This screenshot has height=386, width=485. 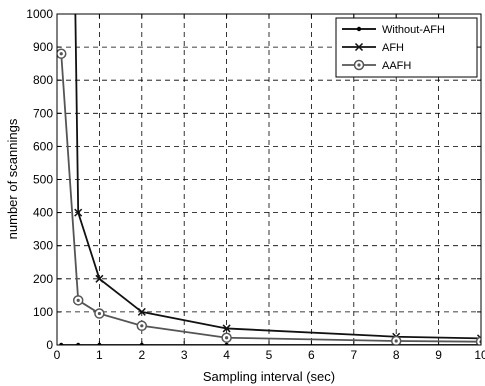 I want to click on x-tick-label: 4, so click(x=226, y=355).